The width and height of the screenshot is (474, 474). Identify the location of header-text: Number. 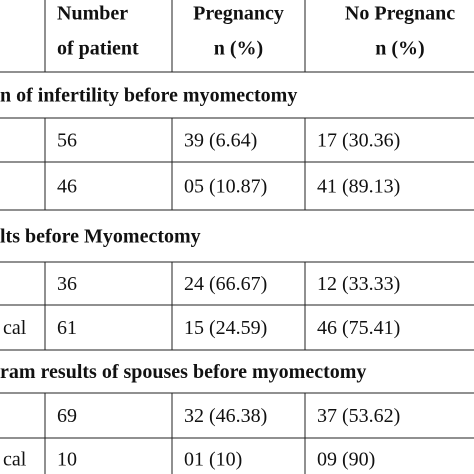
(92, 14).